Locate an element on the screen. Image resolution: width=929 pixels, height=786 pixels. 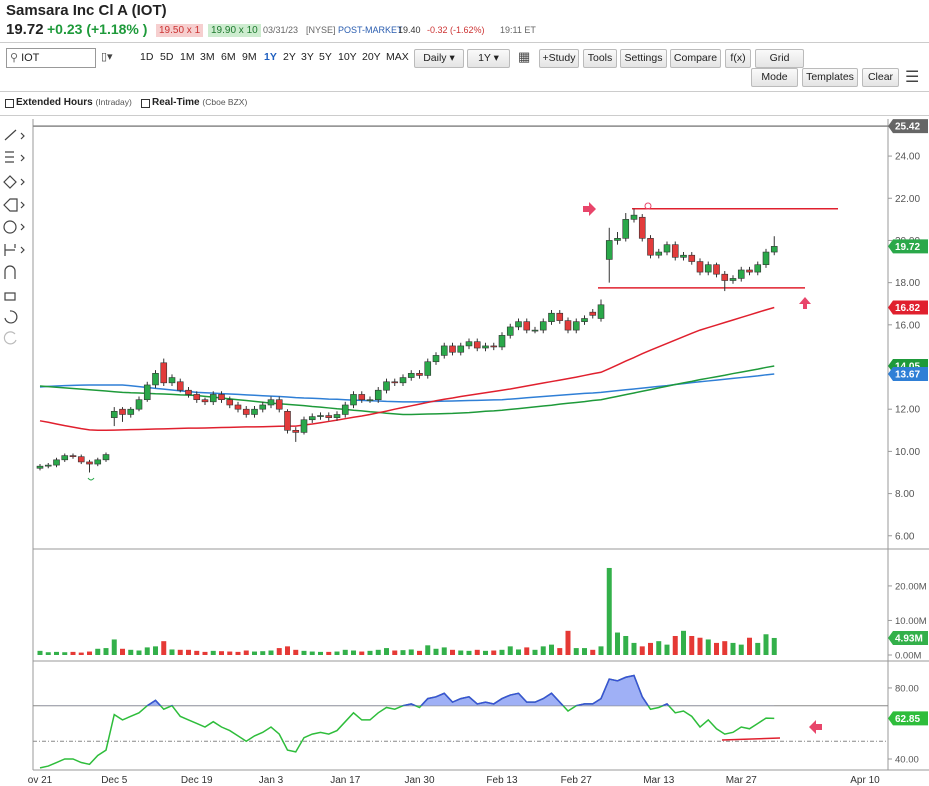
rsi-fill is located at coordinates (407, 690).